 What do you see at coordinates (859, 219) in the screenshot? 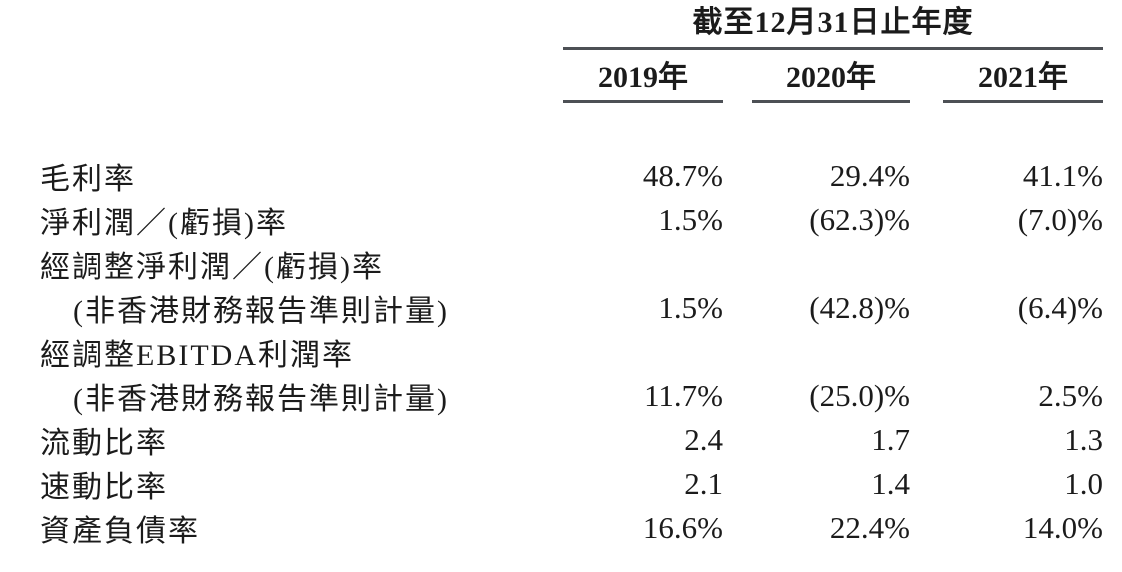
I see `row-value-2020: (62.3)%` at bounding box center [859, 219].